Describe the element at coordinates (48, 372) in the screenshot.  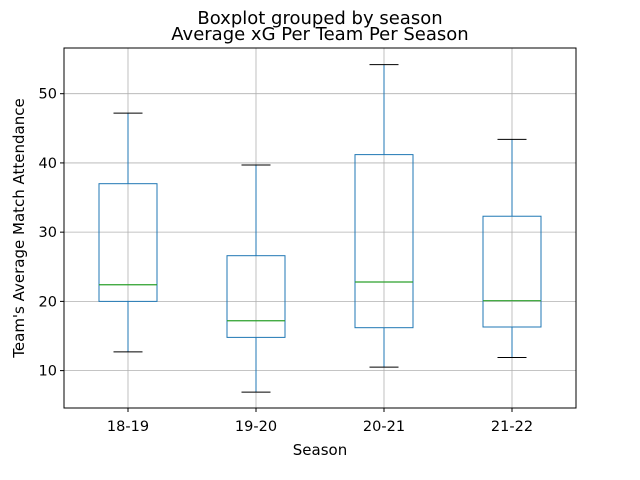
I see `y-tick-label-10: 10` at that location.